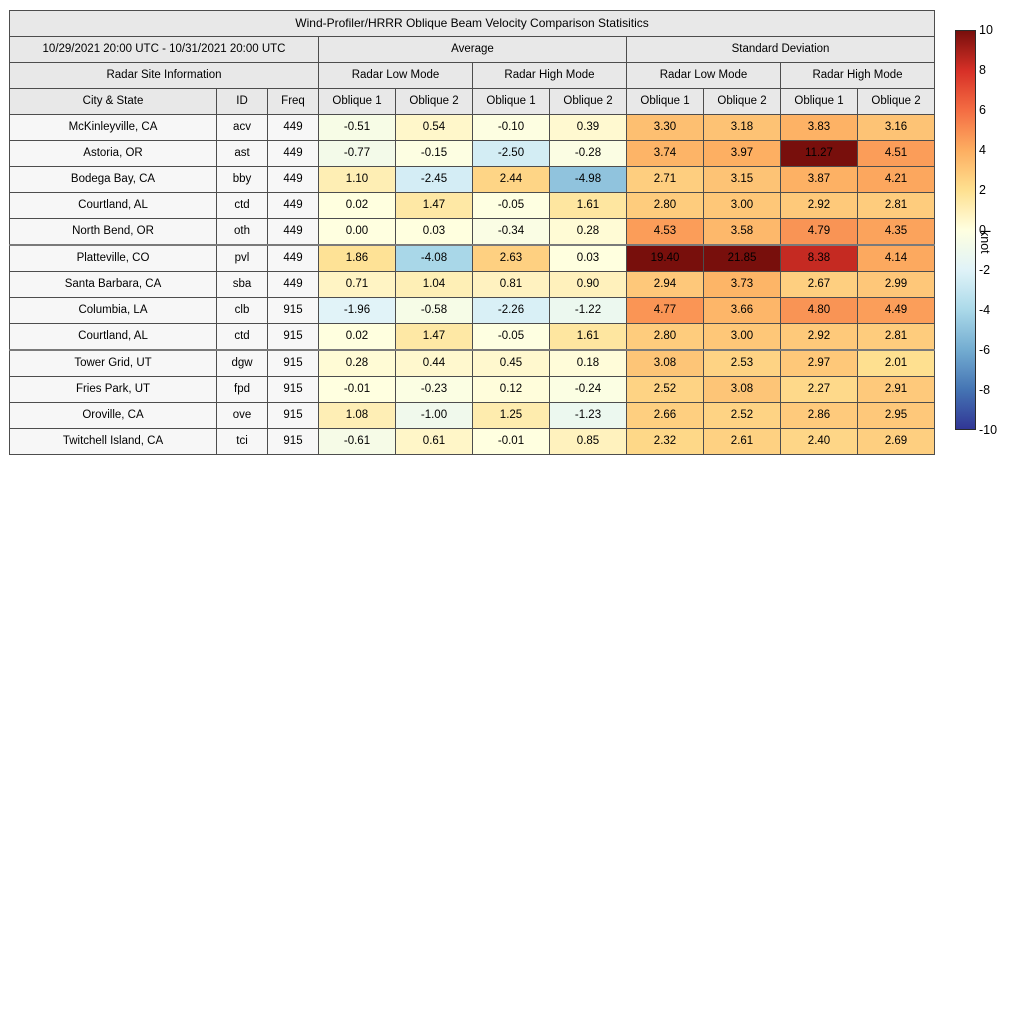 The height and width of the screenshot is (1024, 1024). What do you see at coordinates (665, 441) in the screenshot?
I see `cell-sd-low-oblique1: 2.32` at bounding box center [665, 441].